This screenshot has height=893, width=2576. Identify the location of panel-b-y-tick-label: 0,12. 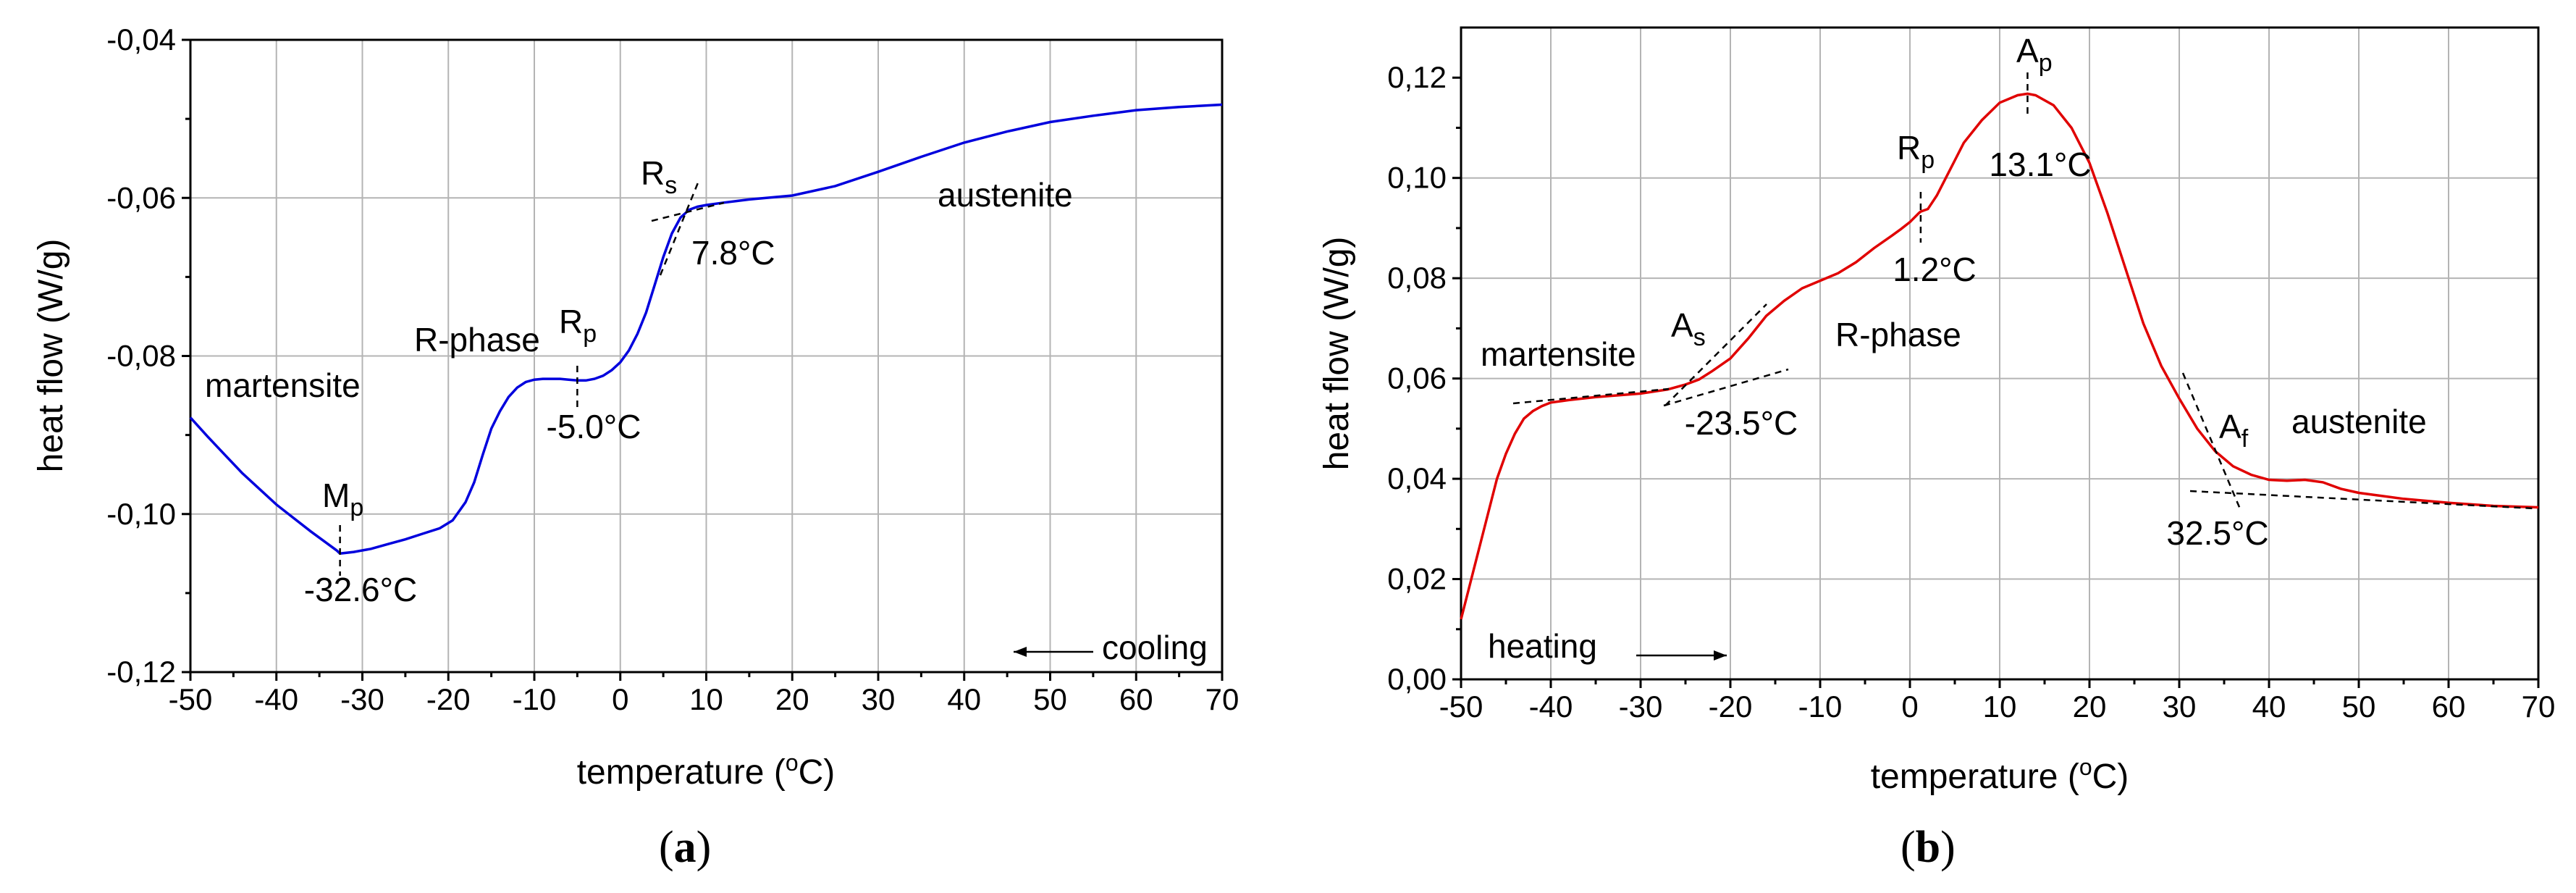
(1417, 77).